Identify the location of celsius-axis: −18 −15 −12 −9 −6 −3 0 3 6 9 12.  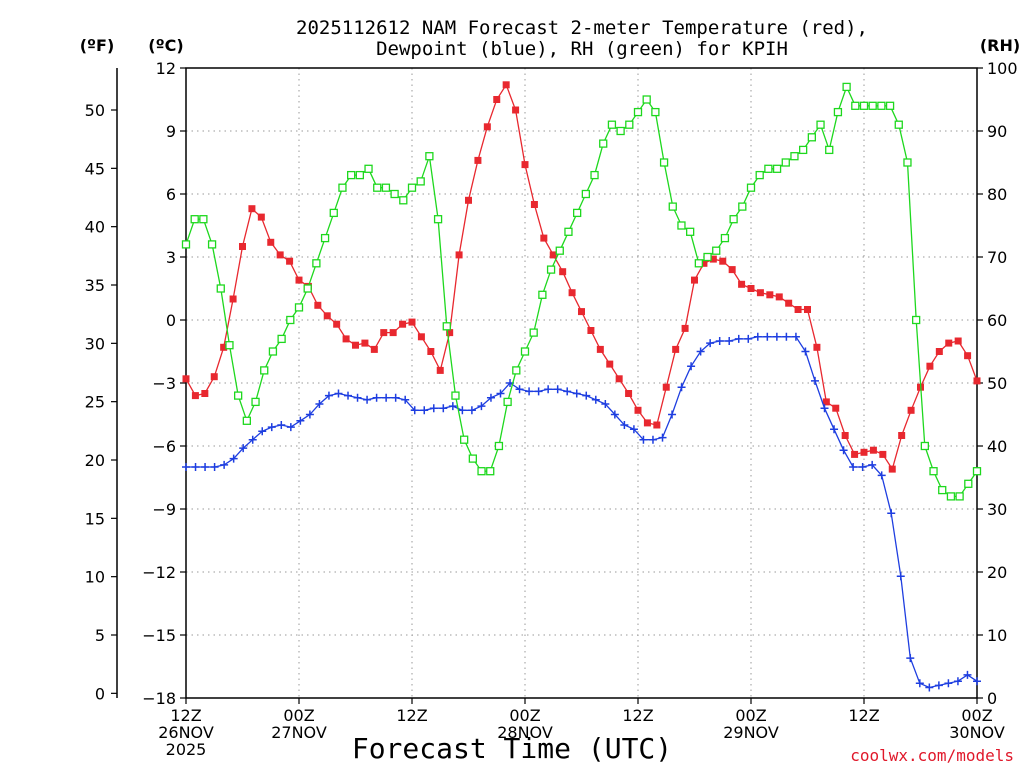
(164, 383).